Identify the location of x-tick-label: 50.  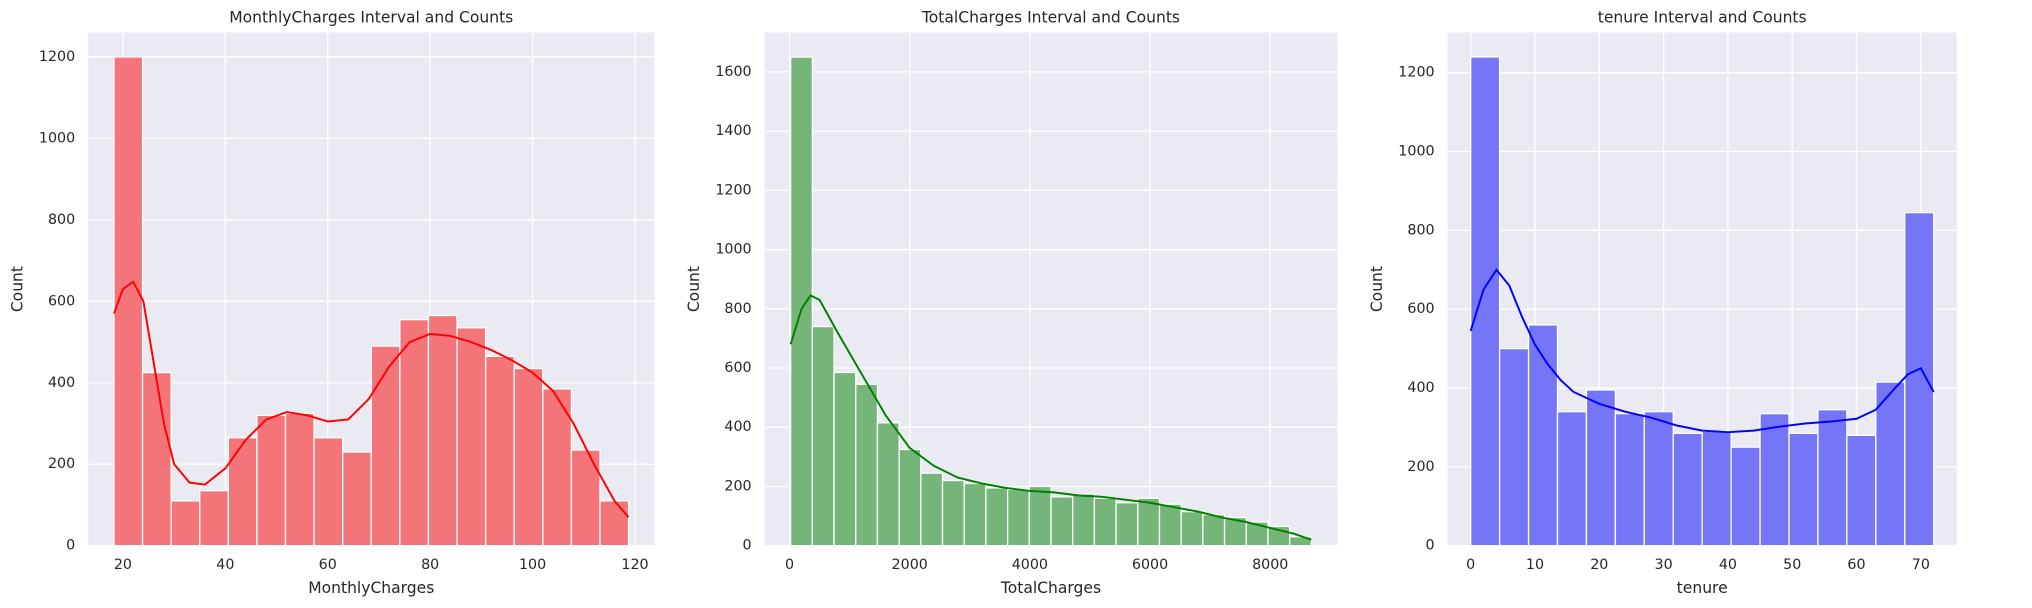
(1792, 565).